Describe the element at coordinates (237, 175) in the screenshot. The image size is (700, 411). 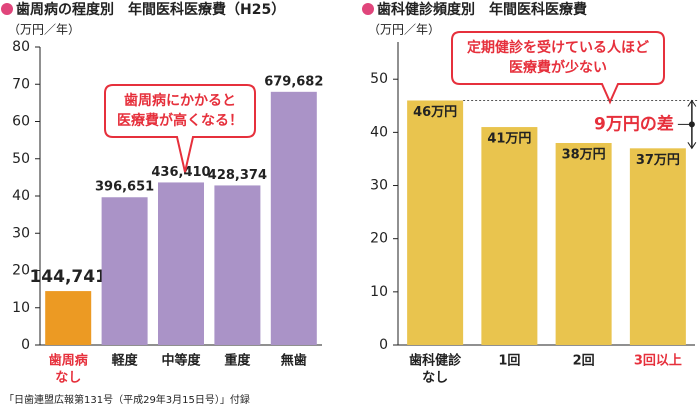
I see `value-label: 428,374` at that location.